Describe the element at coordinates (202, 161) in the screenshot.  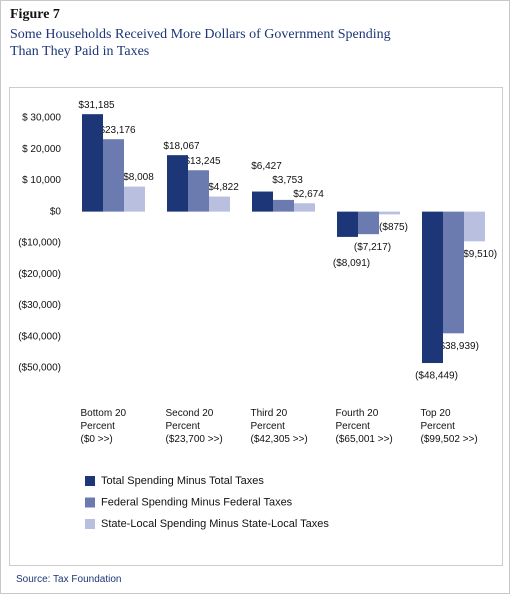
I see `value-label: $13,245` at that location.